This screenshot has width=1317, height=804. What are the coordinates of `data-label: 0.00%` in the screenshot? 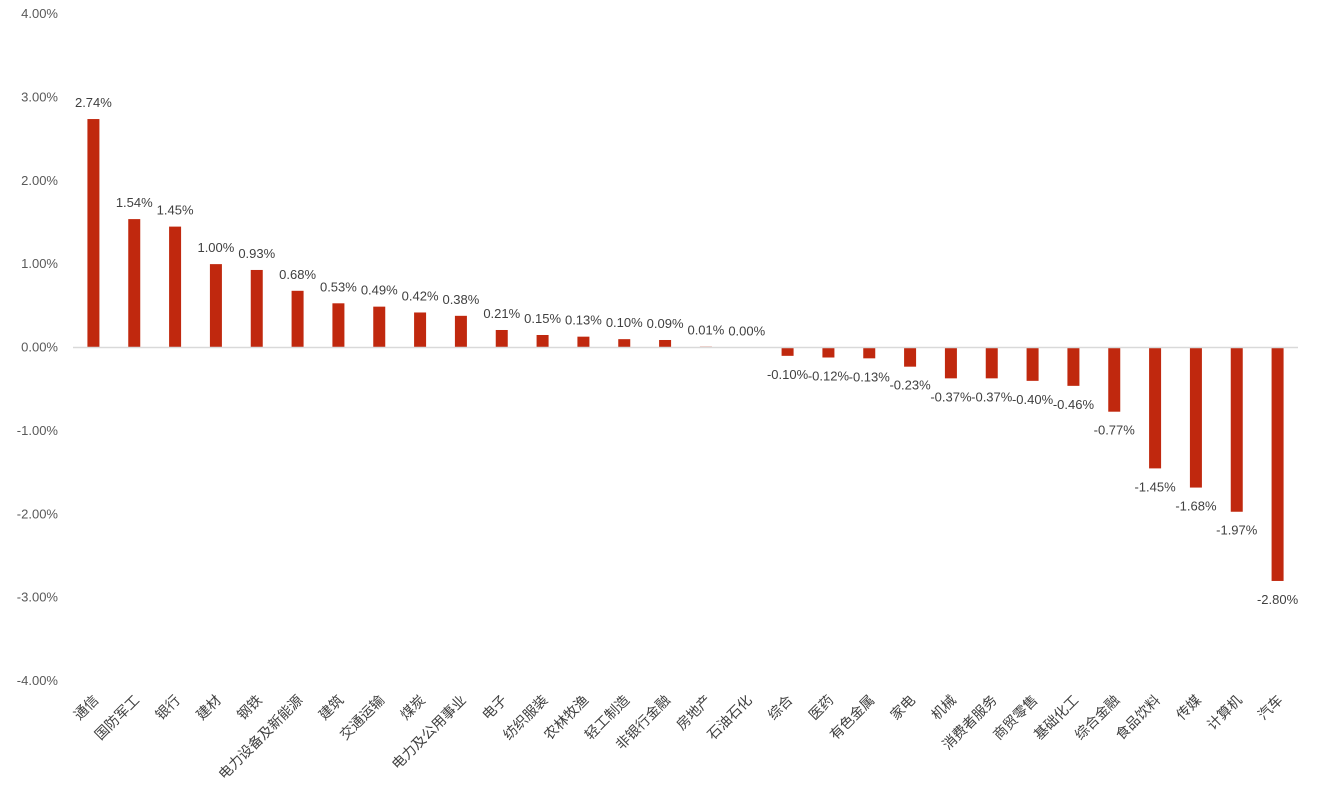 It's located at (746, 331).